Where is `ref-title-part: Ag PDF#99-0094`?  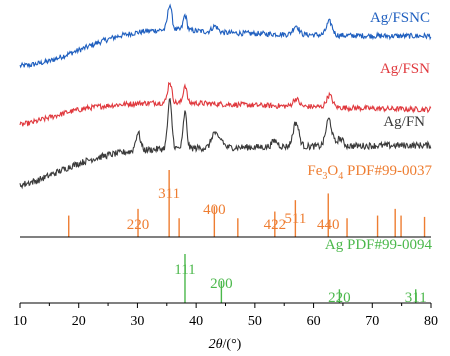 ref-title-part: Ag PDF#99-0094 is located at coordinates (379, 245).